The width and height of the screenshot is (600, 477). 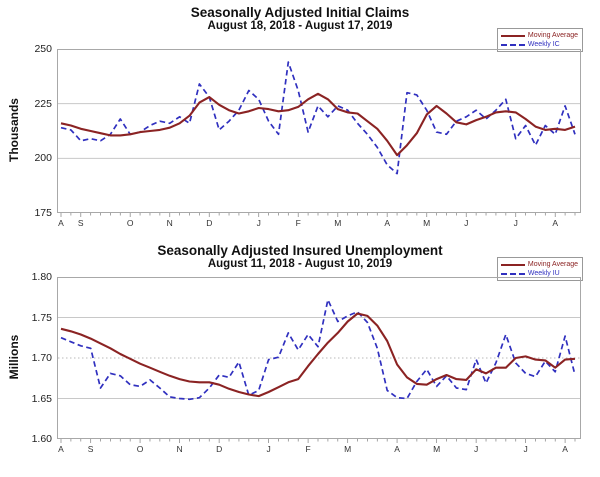 What do you see at coordinates (41, 358) in the screenshot?
I see `y-tick-label: 1.70` at bounding box center [41, 358].